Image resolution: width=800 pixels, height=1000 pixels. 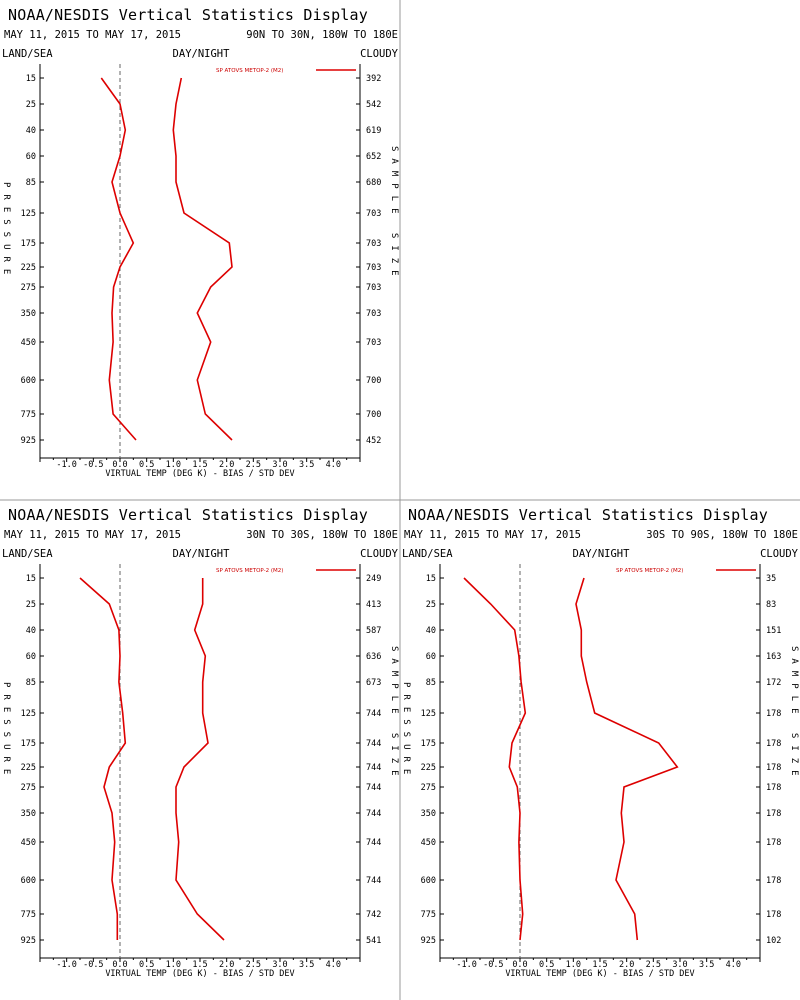 I want to click on day-night-label: DAY/NIGHT, so click(x=602, y=554).